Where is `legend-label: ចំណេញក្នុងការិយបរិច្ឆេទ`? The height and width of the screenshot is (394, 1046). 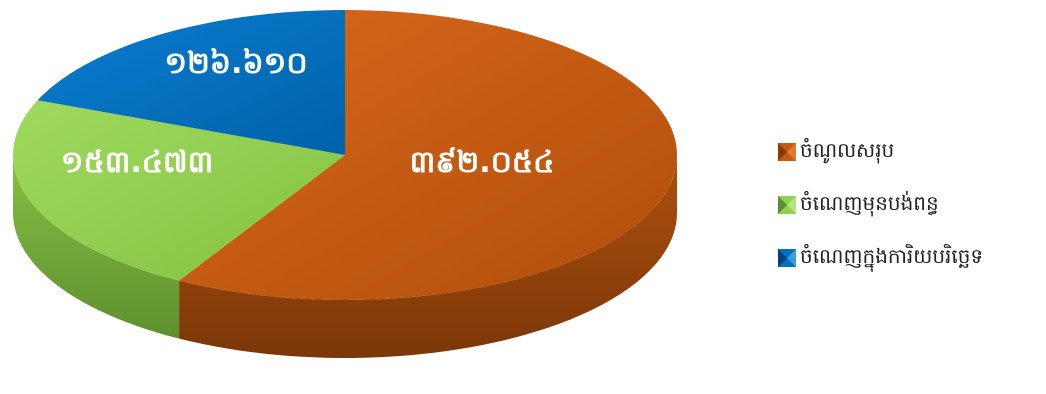 legend-label: ចំណេញក្នុងការិយបរិច្ឆេទ is located at coordinates (892, 256).